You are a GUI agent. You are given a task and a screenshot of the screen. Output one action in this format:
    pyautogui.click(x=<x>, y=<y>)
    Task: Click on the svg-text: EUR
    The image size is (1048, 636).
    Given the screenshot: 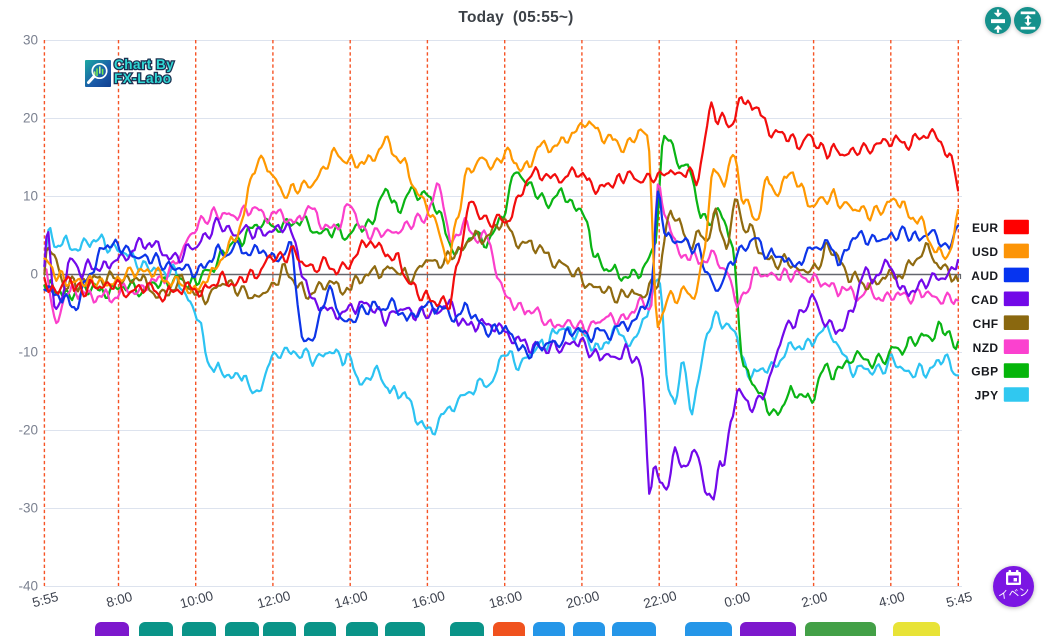 What is the action you would take?
    pyautogui.click(x=985, y=228)
    